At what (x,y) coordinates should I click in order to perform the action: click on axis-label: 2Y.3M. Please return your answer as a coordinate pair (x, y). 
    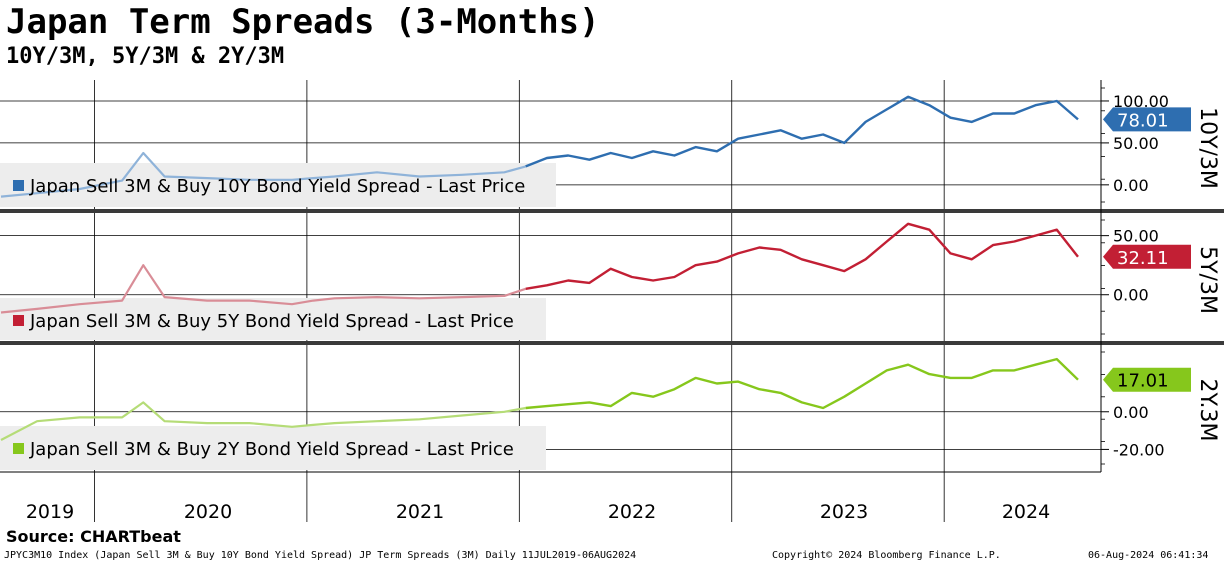
    Looking at the image, I should click on (1207, 410).